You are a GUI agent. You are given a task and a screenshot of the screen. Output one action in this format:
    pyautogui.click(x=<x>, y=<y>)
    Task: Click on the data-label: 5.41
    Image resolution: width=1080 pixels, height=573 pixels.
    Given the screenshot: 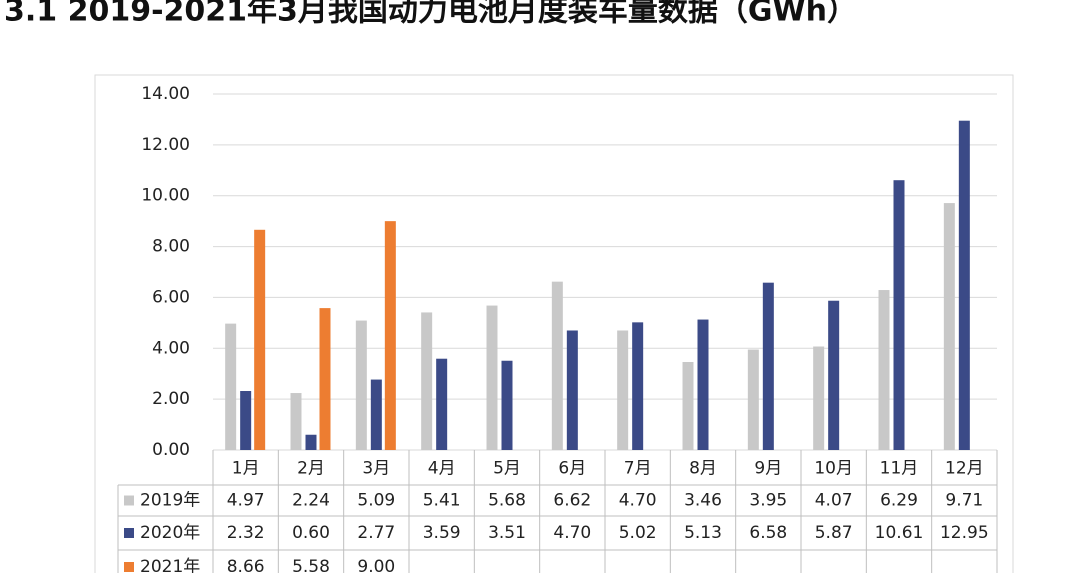 What is the action you would take?
    pyautogui.click(x=442, y=501)
    